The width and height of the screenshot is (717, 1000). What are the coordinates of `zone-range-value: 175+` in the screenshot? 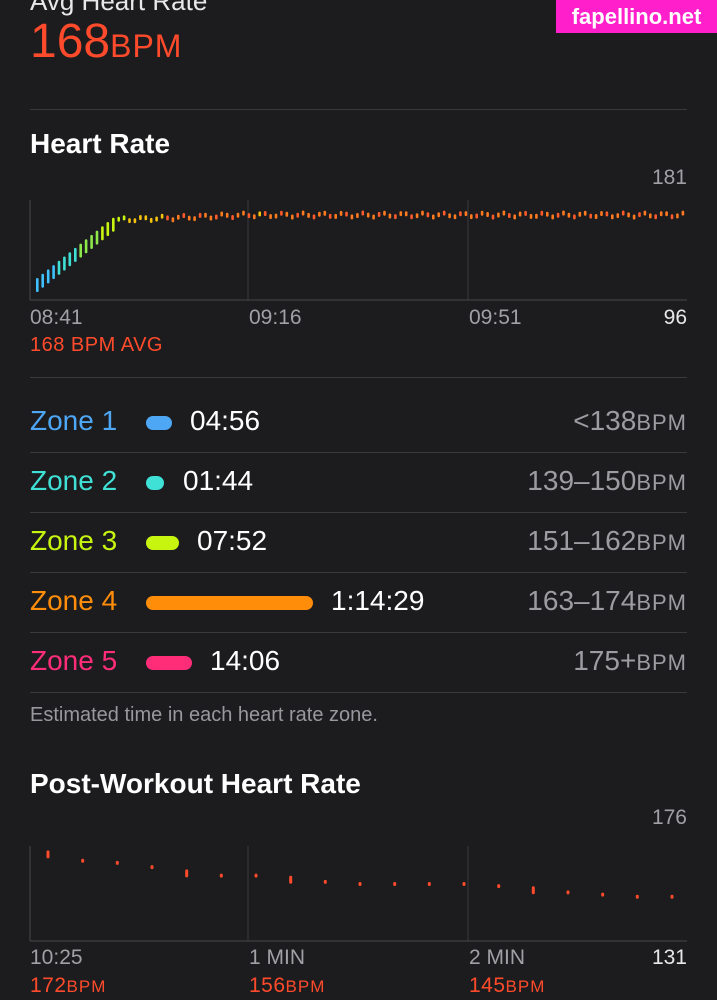 It's located at (605, 660).